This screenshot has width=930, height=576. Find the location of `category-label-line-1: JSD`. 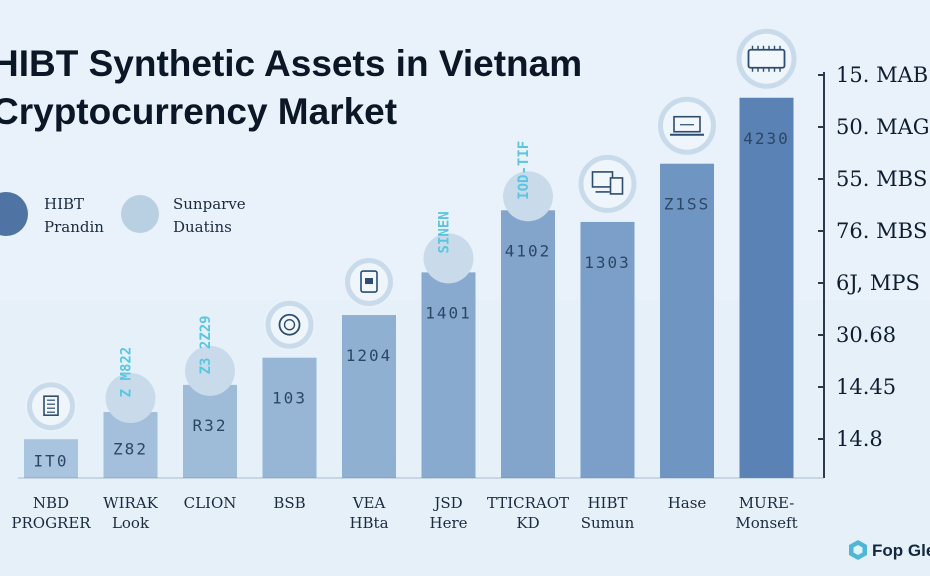

category-label-line-1: JSD is located at coordinates (447, 503).